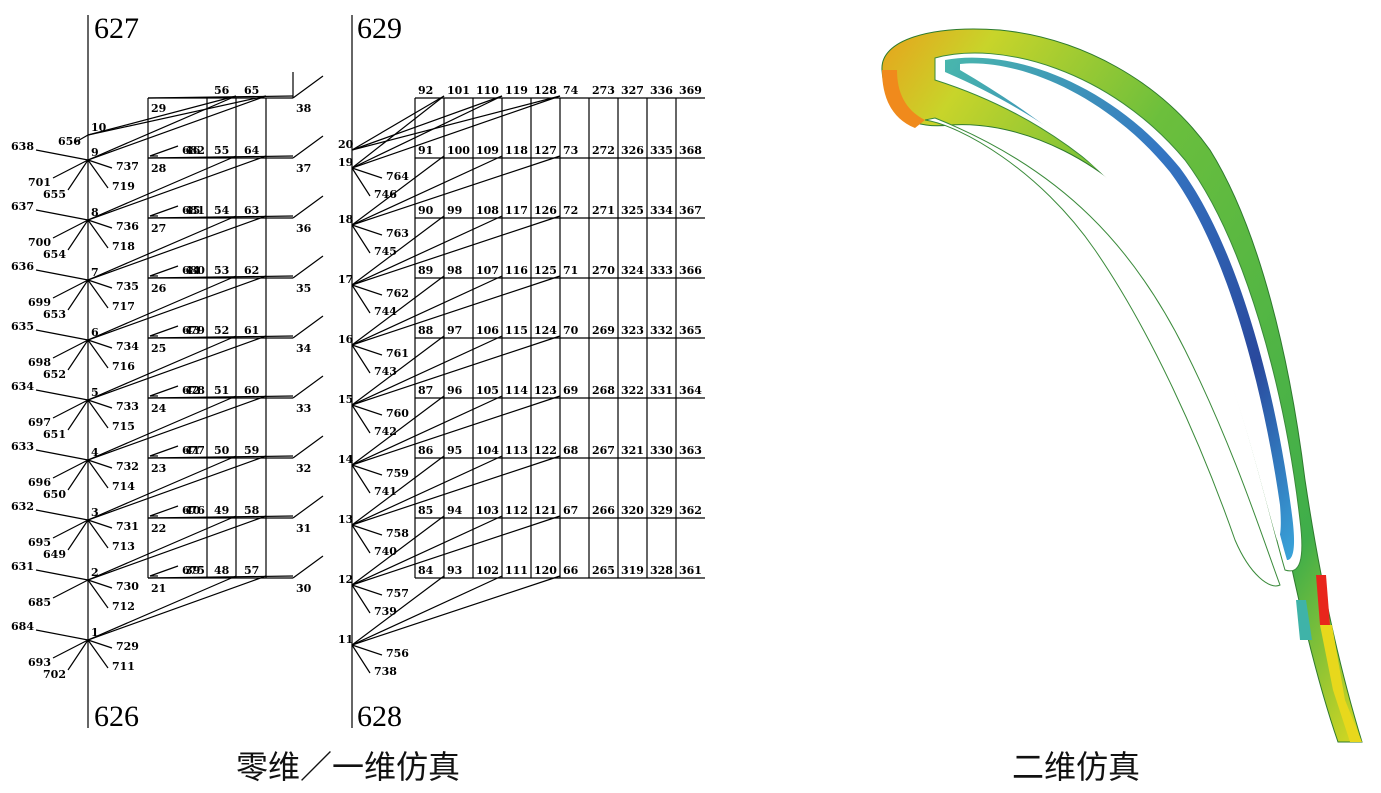 The height and width of the screenshot is (793, 1381). I want to click on grid-cell-label: 96, so click(455, 390).